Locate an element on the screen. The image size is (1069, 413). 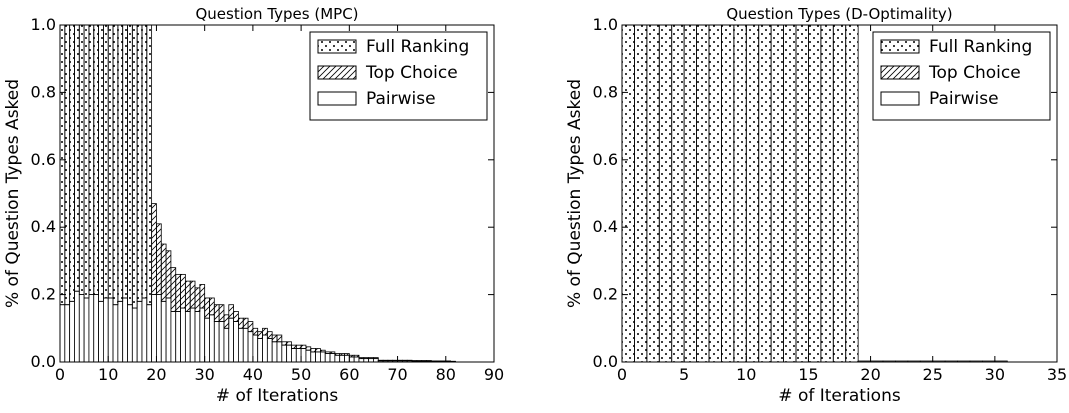
chart2-title: Question Types (D-Optimality) is located at coordinates (839, 14).